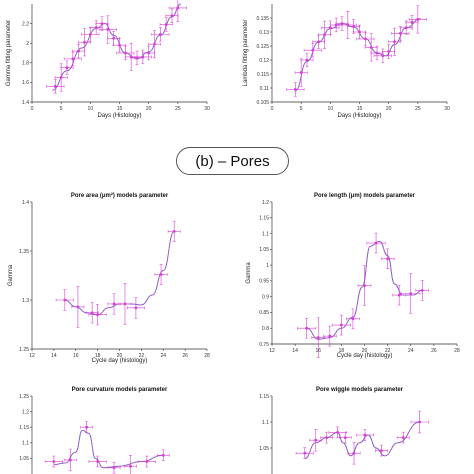  What do you see at coordinates (264, 313) in the screenshot?
I see `y-tick-label: 0.85` at bounding box center [264, 313].